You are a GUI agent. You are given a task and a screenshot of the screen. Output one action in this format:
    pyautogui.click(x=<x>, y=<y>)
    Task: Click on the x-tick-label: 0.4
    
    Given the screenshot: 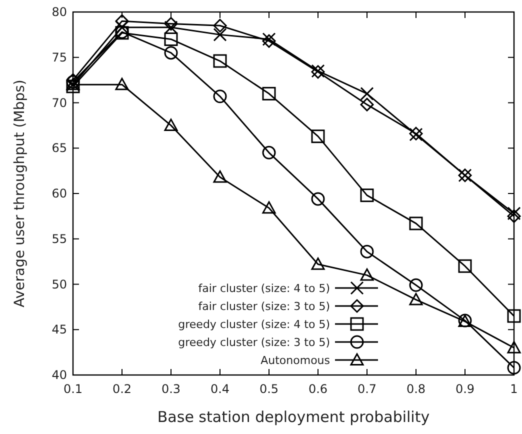 What is the action you would take?
    pyautogui.click(x=220, y=389)
    